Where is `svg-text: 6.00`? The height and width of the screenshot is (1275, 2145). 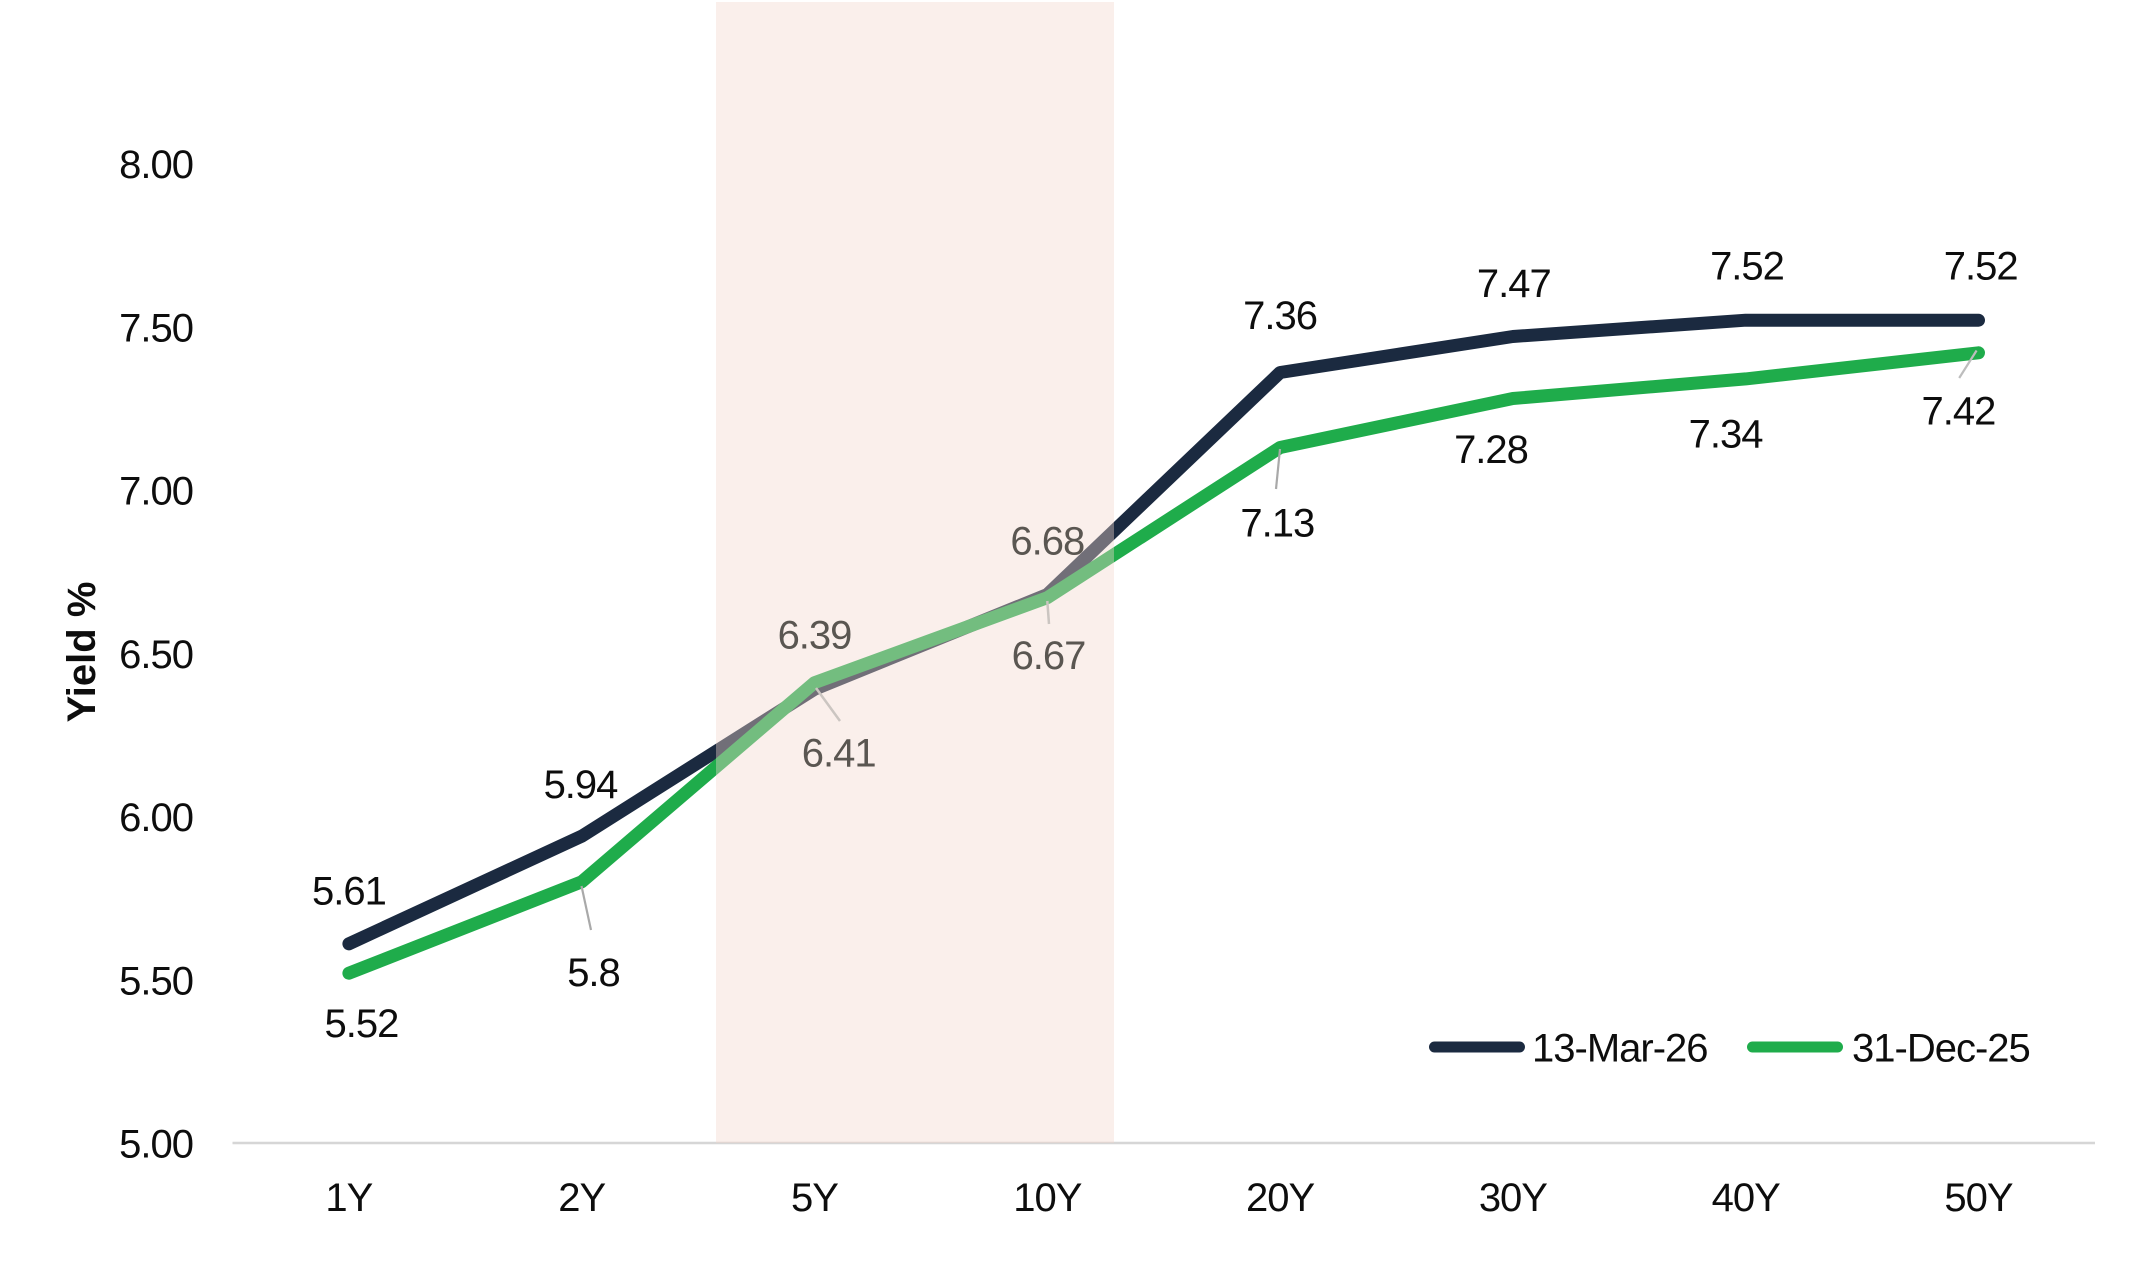
svg-text: 6.00 is located at coordinates (156, 818).